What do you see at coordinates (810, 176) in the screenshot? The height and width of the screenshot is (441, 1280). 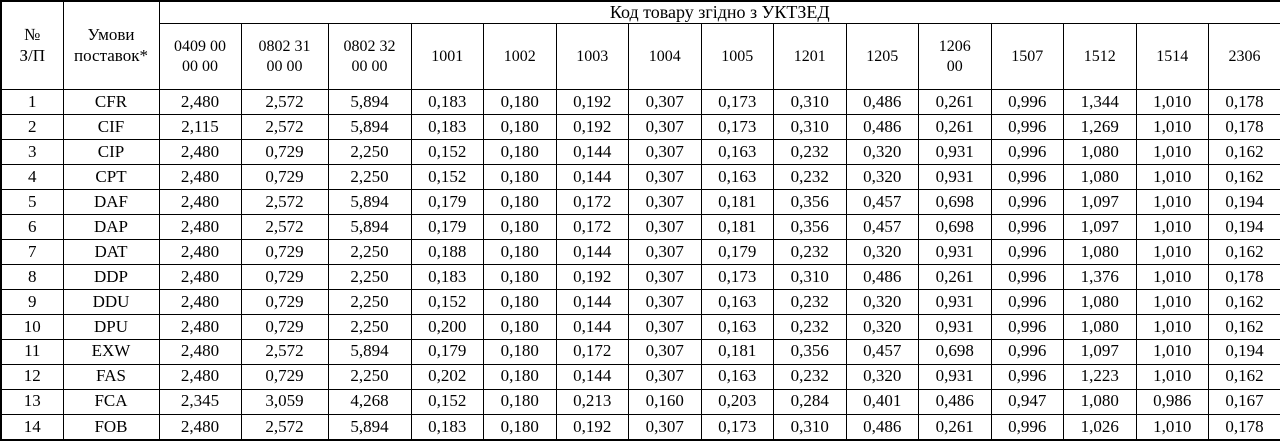 I see `rate-cell: 0,232` at bounding box center [810, 176].